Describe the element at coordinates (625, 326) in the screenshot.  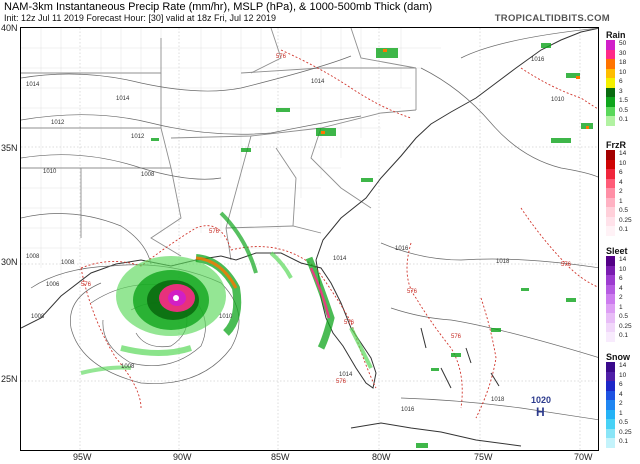
I see `legend-sleet-value: 0.25` at that location.